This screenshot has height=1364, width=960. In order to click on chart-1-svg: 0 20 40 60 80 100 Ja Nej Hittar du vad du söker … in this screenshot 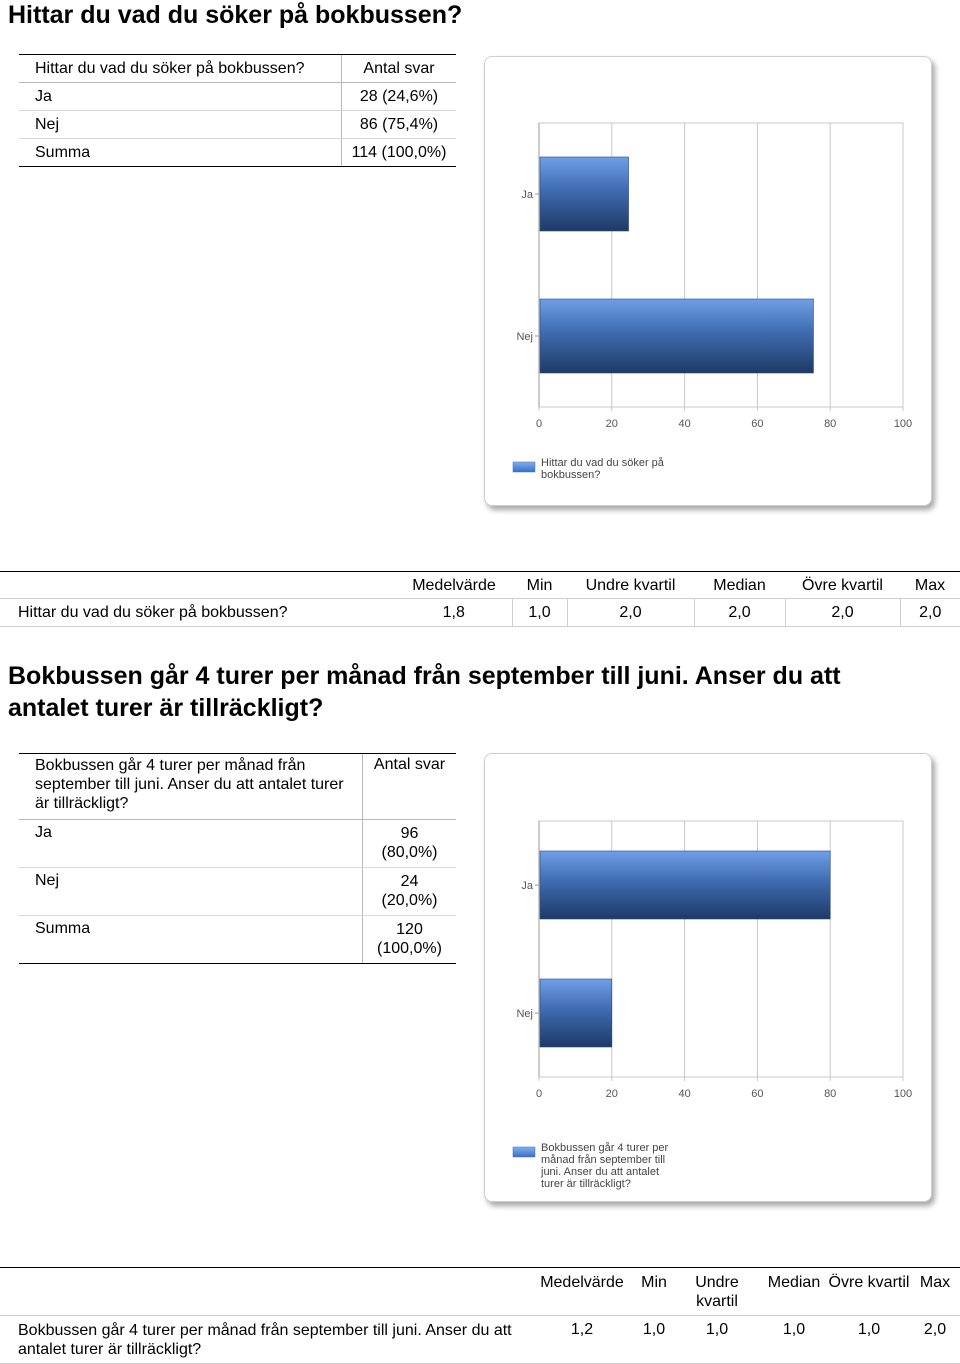, I will do `click(712, 301)`.